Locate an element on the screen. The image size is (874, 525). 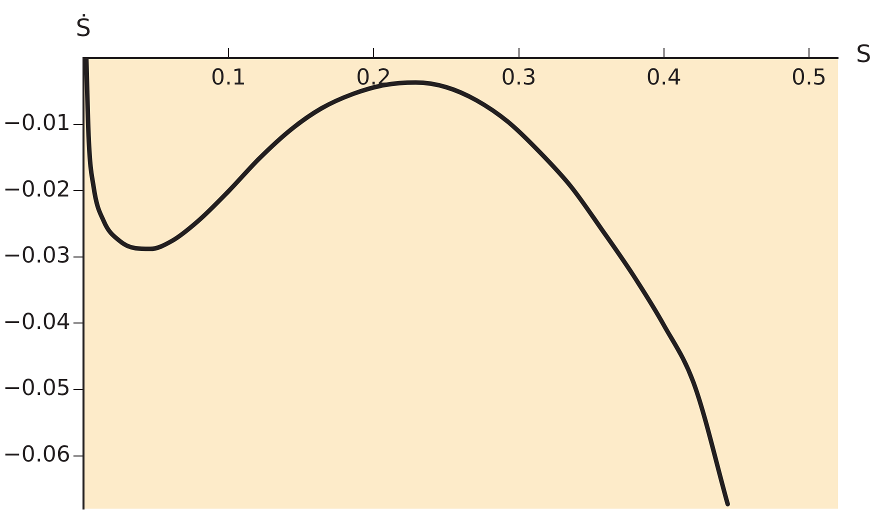
y-axis-title: Ṡ is located at coordinates (84, 28).